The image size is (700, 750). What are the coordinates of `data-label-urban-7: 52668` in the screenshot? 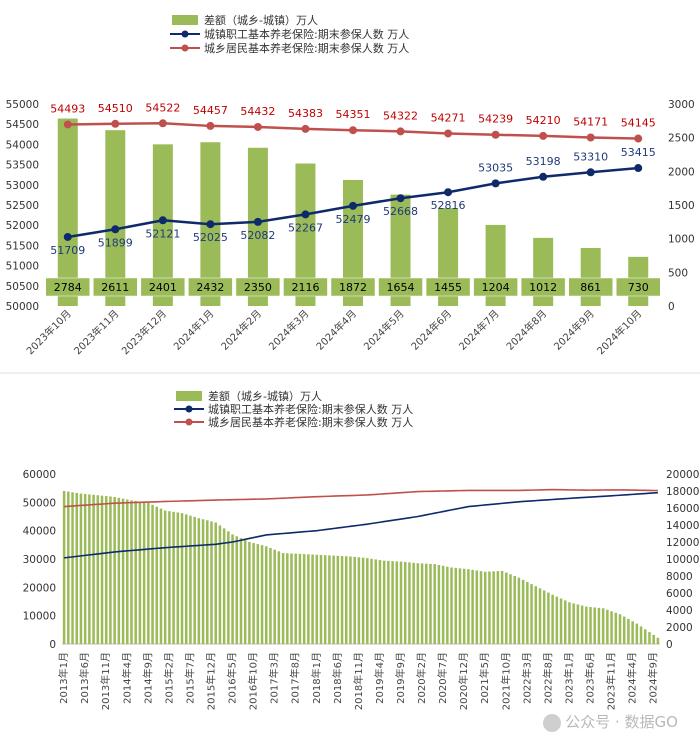 It's located at (400, 211).